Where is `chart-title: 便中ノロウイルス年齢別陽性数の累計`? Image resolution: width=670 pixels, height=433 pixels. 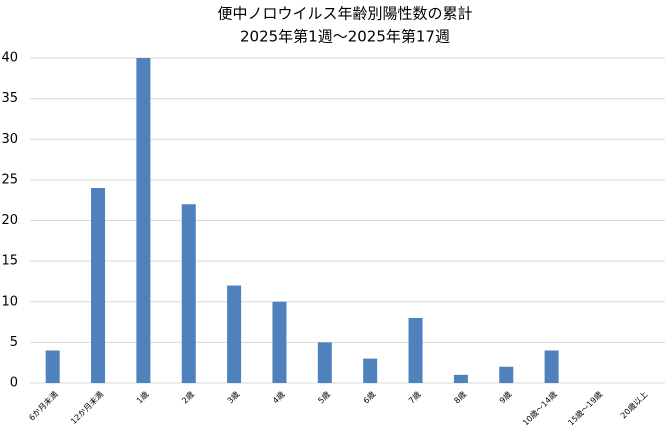 chart-title: 便中ノロウイルス年齢別陽性数の累計 is located at coordinates (344, 14).